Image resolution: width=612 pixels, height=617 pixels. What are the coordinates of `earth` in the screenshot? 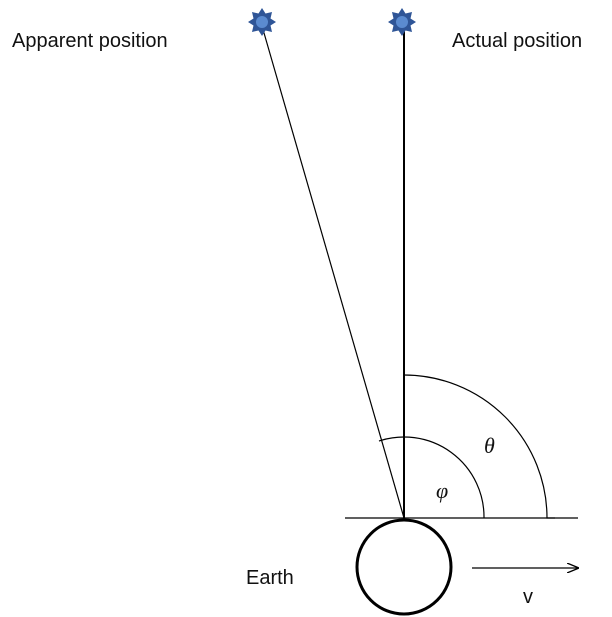 It's located at (404, 567).